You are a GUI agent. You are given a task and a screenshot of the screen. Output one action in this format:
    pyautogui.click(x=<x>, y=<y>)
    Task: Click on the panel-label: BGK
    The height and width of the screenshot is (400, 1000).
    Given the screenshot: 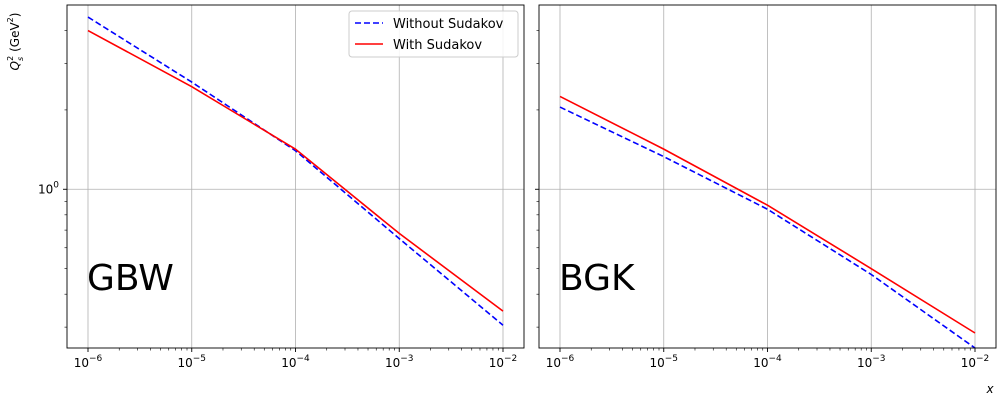 What is the action you would take?
    pyautogui.click(x=597, y=278)
    